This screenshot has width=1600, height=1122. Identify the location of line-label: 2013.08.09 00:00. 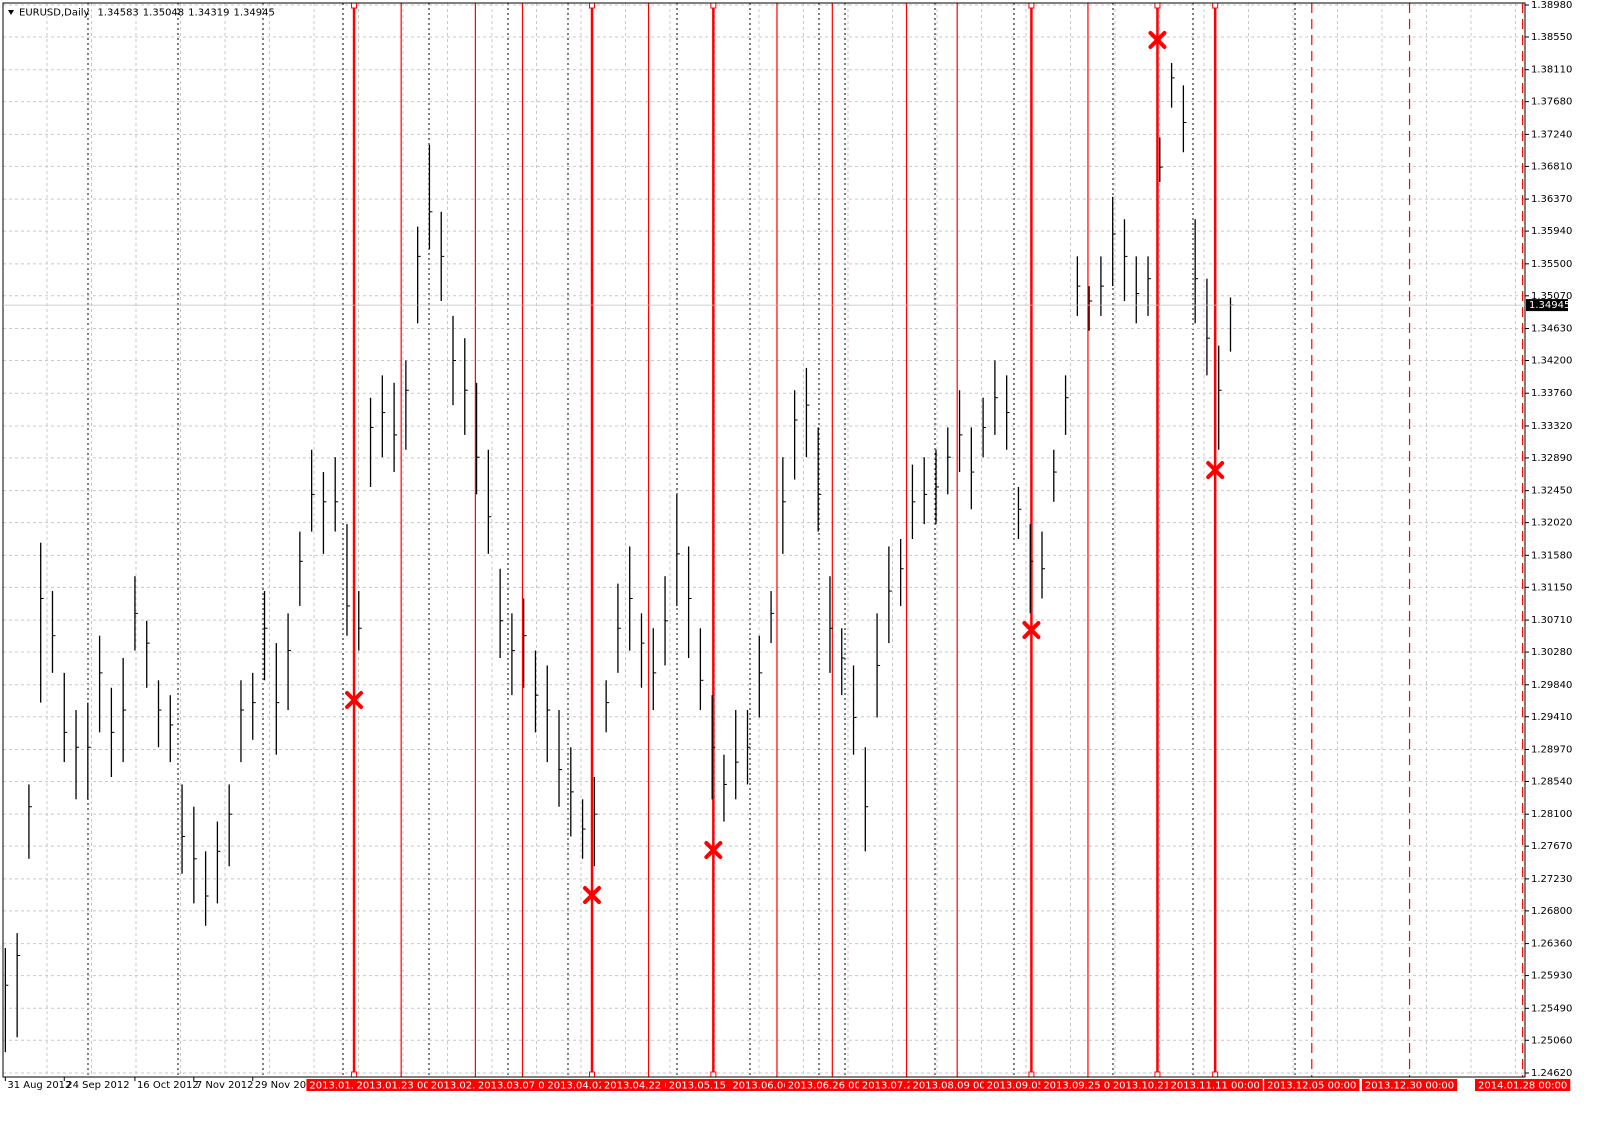
(957, 1085).